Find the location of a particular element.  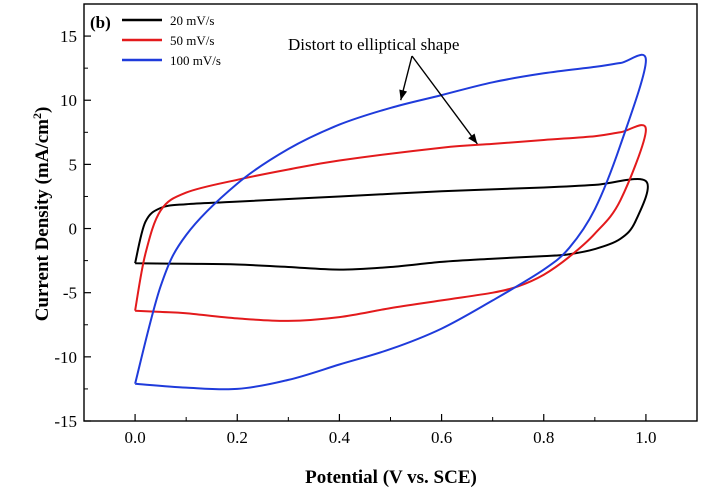

y-axis-label: Current Density (mA/cm2) is located at coordinates (41, 214).